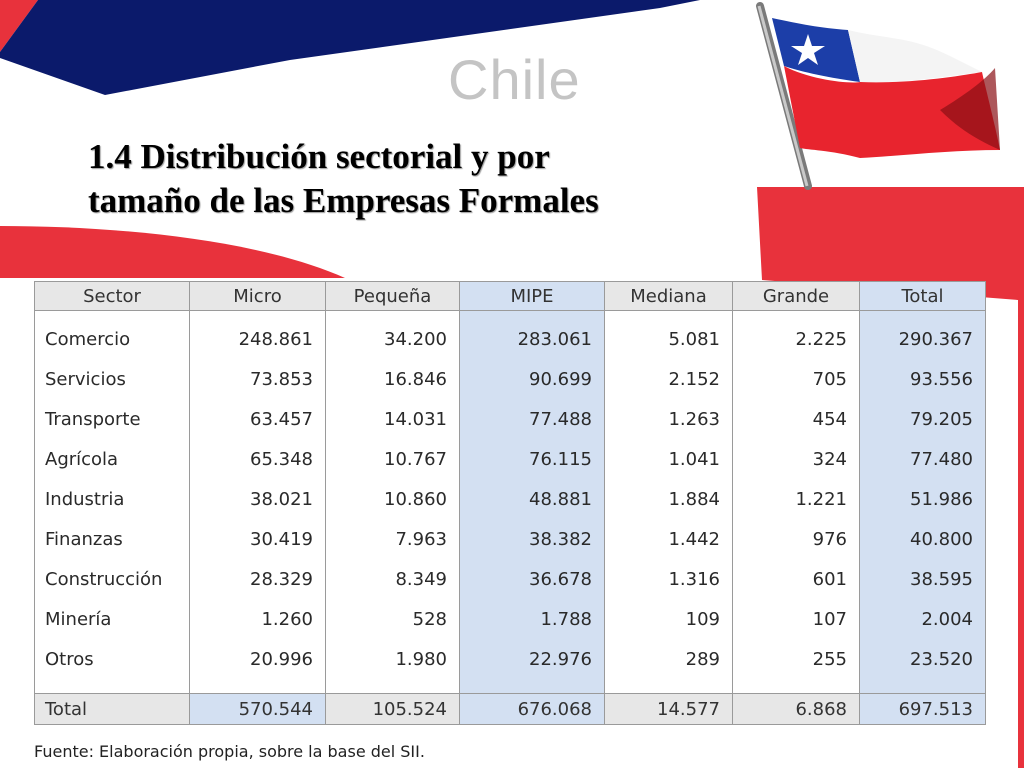 The height and width of the screenshot is (768, 1024). I want to click on cell-micro: 30.419, so click(257, 539).